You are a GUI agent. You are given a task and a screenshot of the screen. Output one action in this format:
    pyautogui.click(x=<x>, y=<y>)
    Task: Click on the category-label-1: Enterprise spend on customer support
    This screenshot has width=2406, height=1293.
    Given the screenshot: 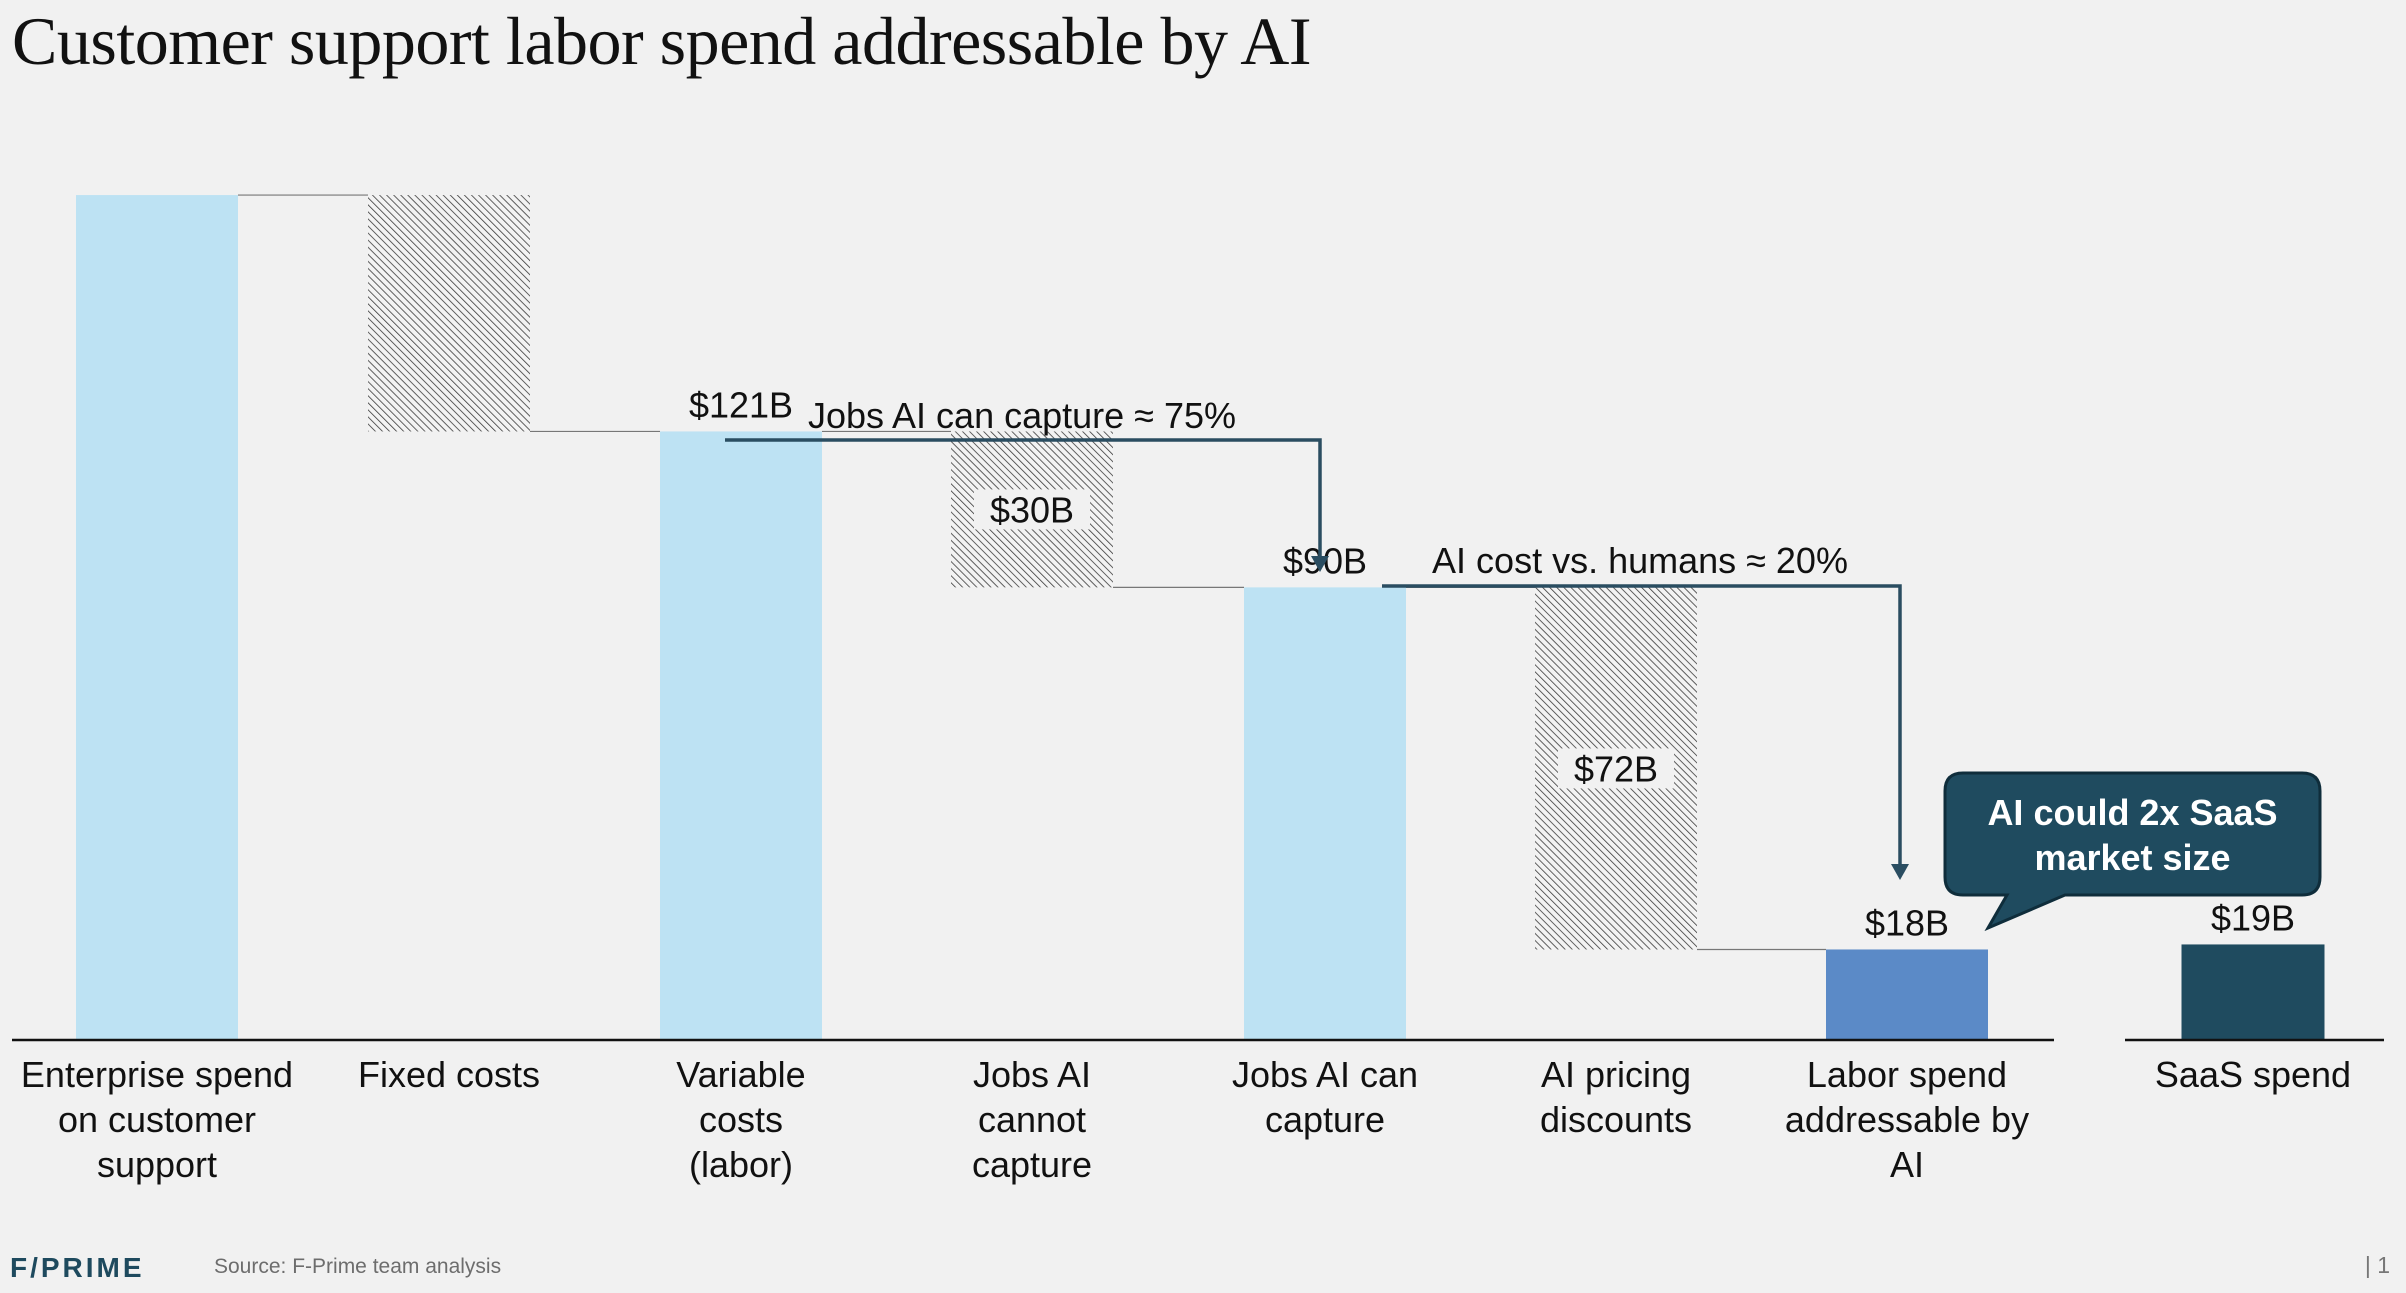 What is the action you would take?
    pyautogui.click(x=157, y=1119)
    